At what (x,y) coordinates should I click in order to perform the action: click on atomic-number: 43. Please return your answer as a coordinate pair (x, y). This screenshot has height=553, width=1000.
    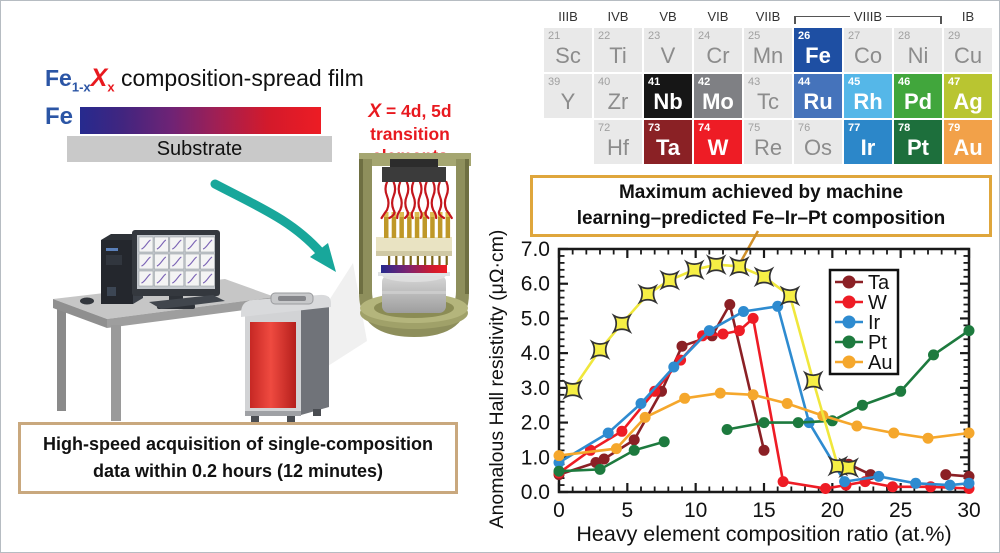
    Looking at the image, I should click on (754, 82).